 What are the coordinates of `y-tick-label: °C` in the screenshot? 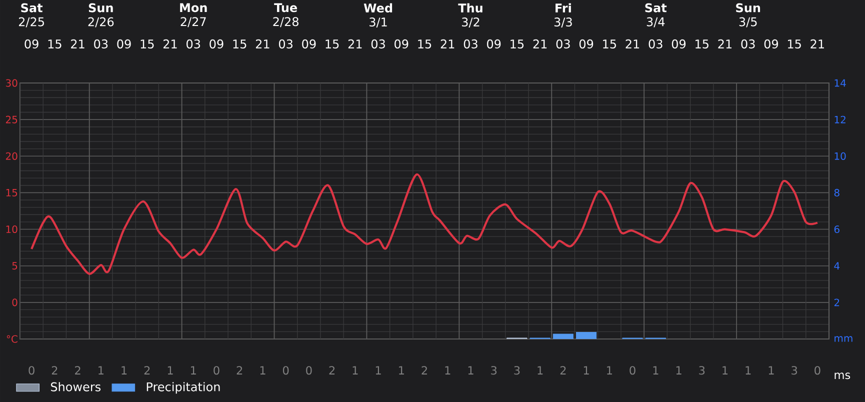 It's located at (12, 339).